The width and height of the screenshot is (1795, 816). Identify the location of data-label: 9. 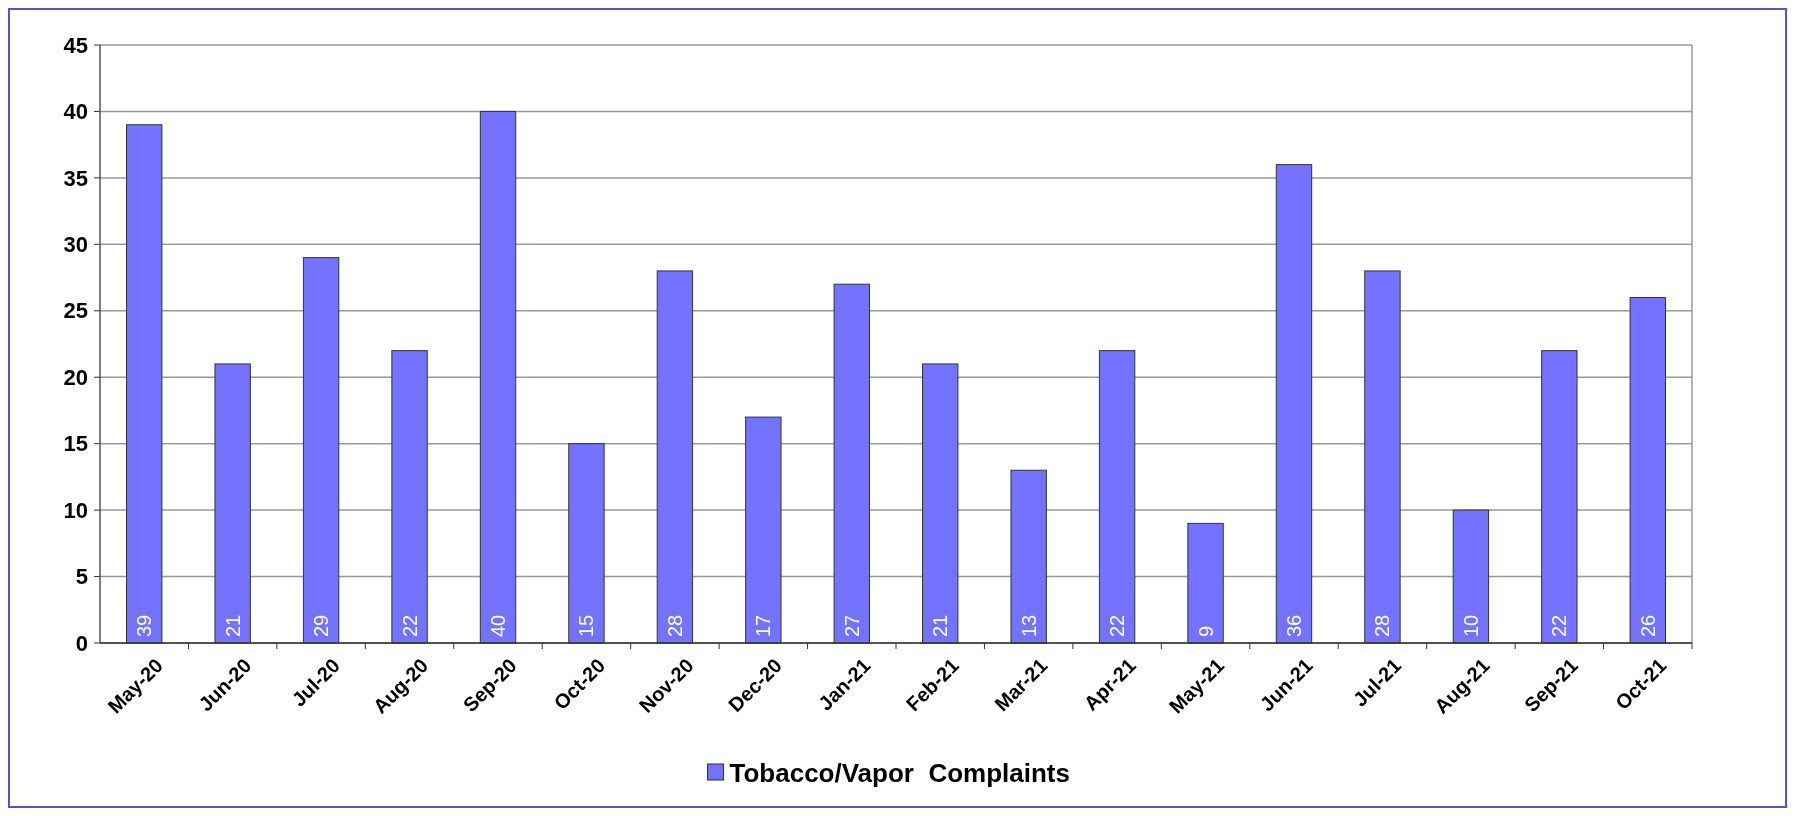
(1205, 631).